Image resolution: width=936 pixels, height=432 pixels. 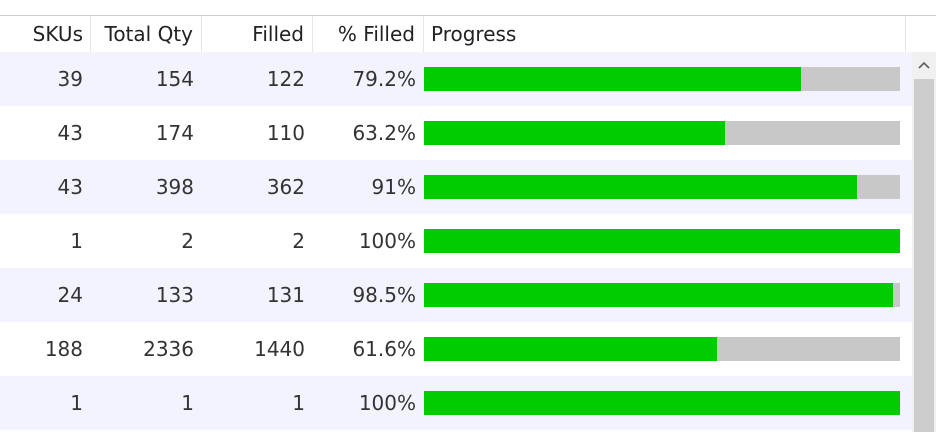 I want to click on table-row: 24 133 131 98.5%, so click(x=456, y=295).